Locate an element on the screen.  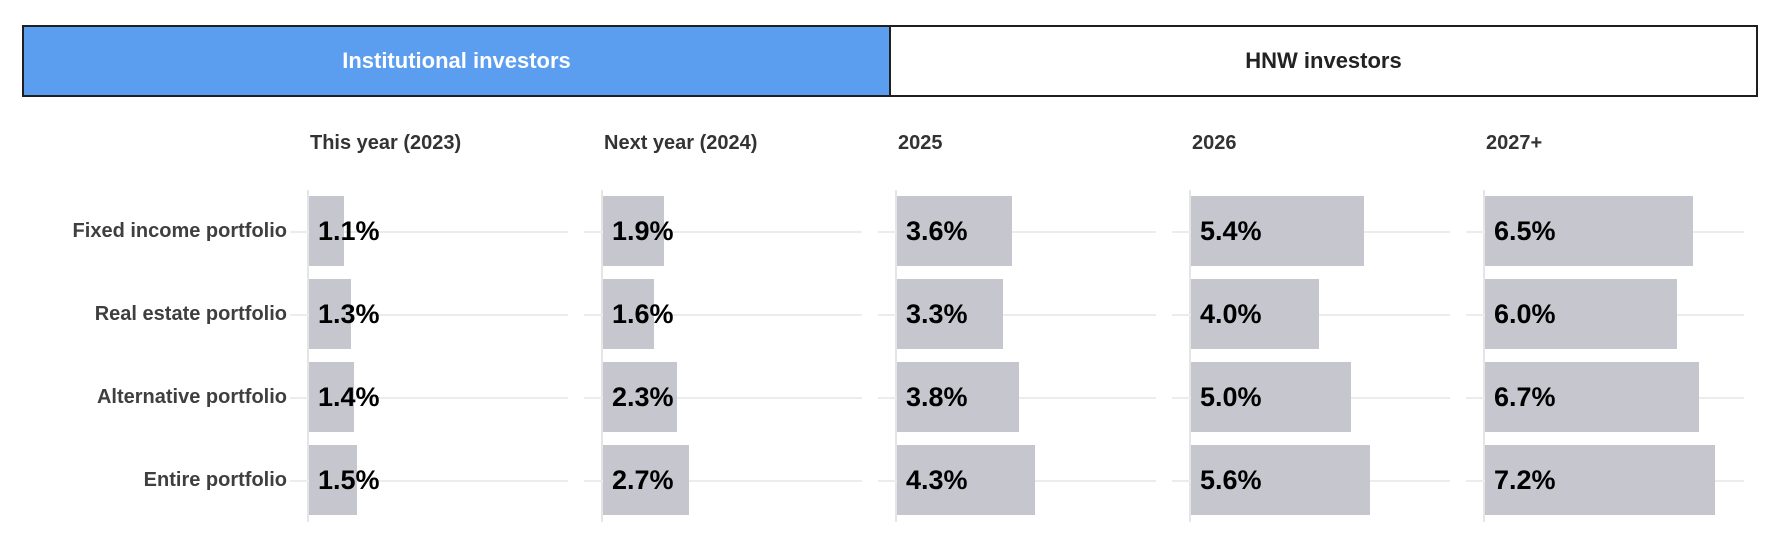
bar-value-label: 3.6% is located at coordinates (937, 231).